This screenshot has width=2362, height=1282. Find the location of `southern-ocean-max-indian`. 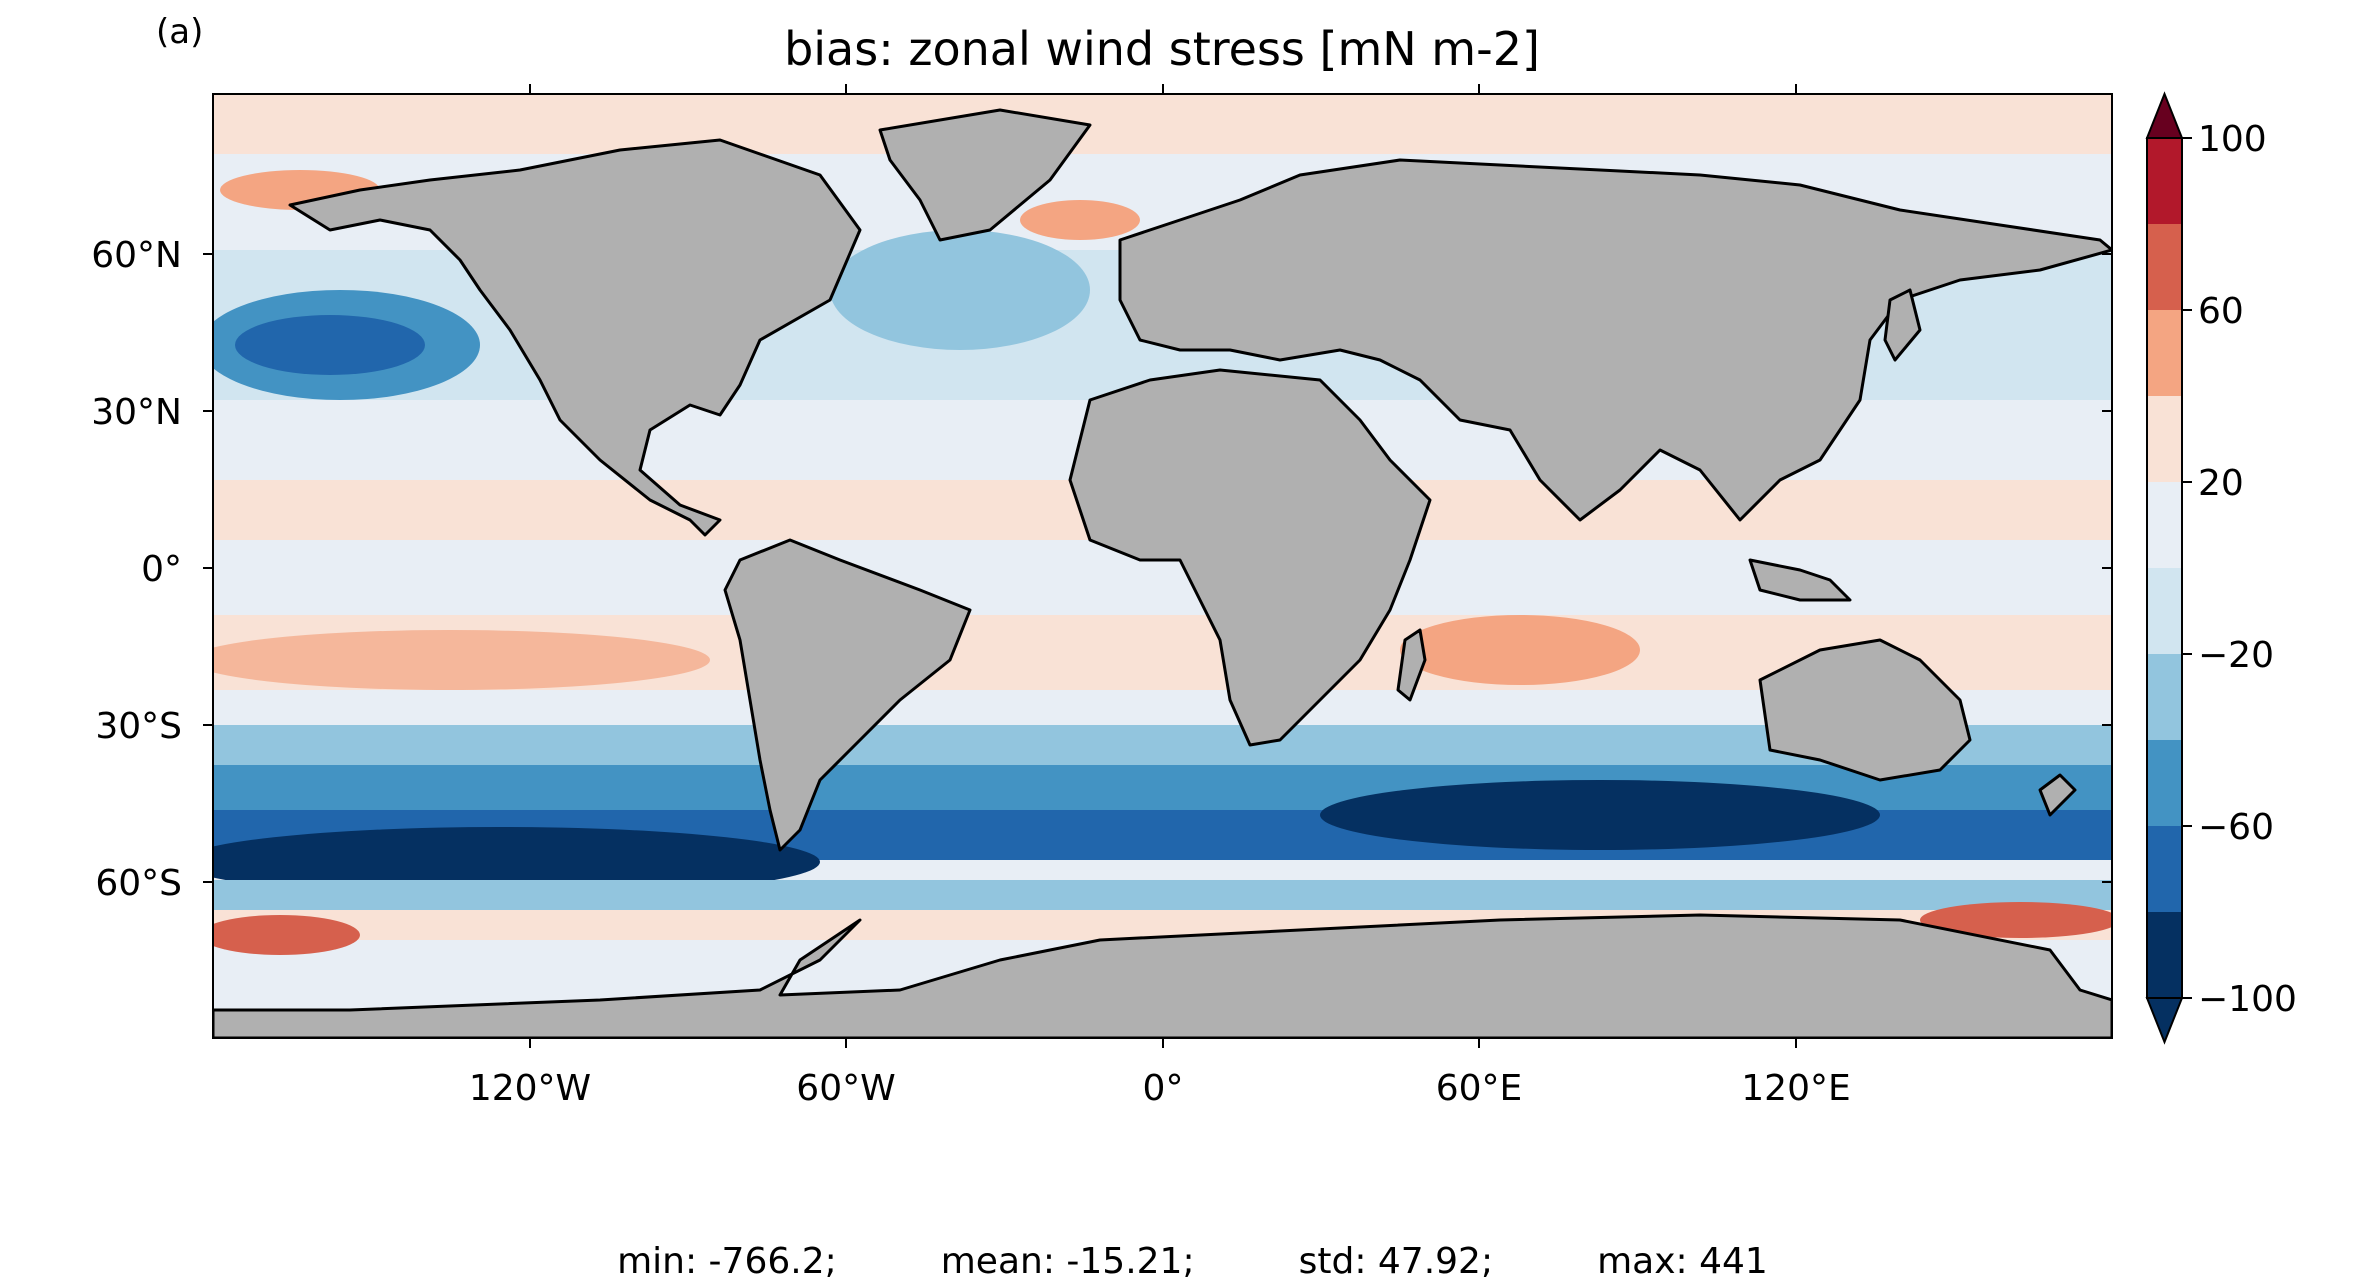

southern-ocean-max-indian is located at coordinates (1600, 815).